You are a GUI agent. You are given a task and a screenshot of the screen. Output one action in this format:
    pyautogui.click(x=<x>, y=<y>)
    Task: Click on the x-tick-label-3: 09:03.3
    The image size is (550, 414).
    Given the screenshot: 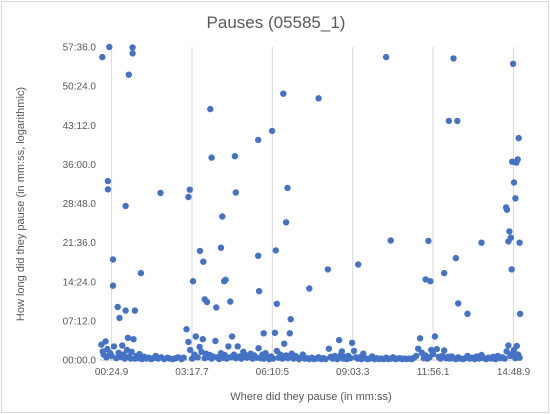 What is the action you would take?
    pyautogui.click(x=353, y=372)
    